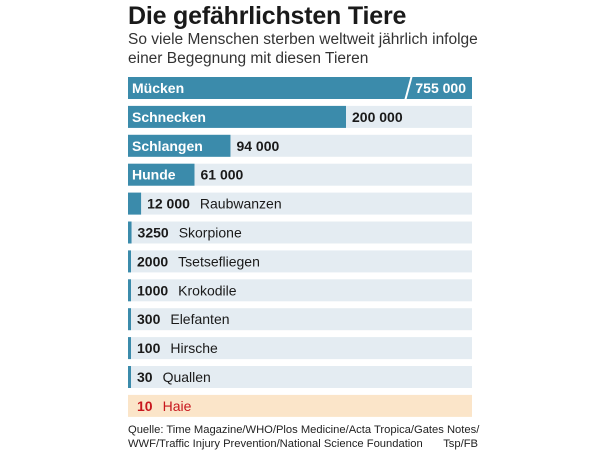 Image resolution: width=600 pixels, height=451 pixels. I want to click on bar-schlangen, so click(179, 145).